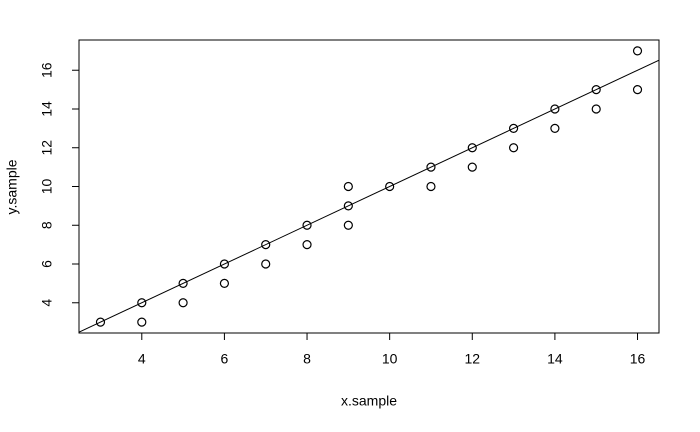 Image resolution: width=700 pixels, height=432 pixels. What do you see at coordinates (225, 359) in the screenshot?
I see `x-tick-label: 6` at bounding box center [225, 359].